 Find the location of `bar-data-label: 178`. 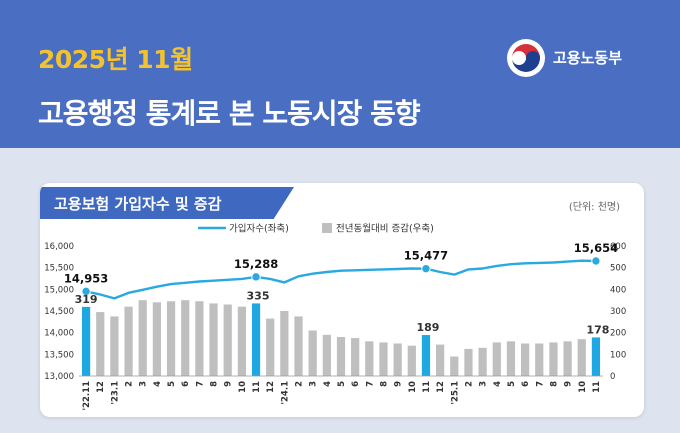

bar-data-label: 178 is located at coordinates (597, 329).